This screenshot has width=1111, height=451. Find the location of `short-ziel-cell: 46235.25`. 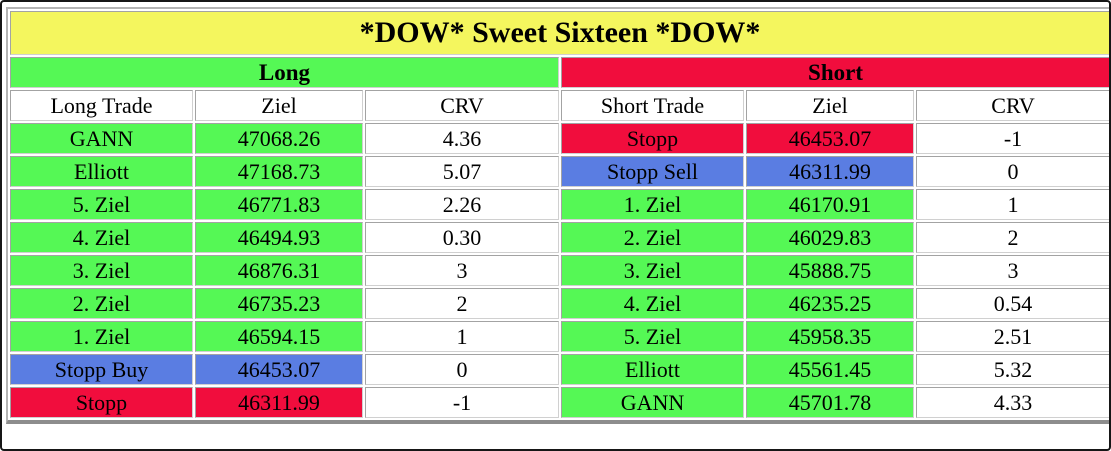

short-ziel-cell: 46235.25 is located at coordinates (830, 303).